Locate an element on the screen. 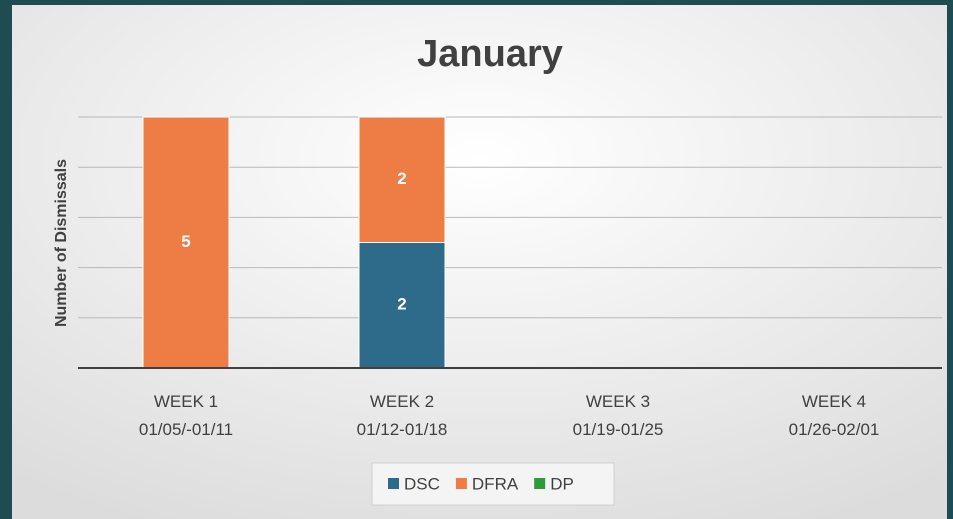 The height and width of the screenshot is (519, 953). x-tick-label-line: 01/05/-01/11 is located at coordinates (186, 429).